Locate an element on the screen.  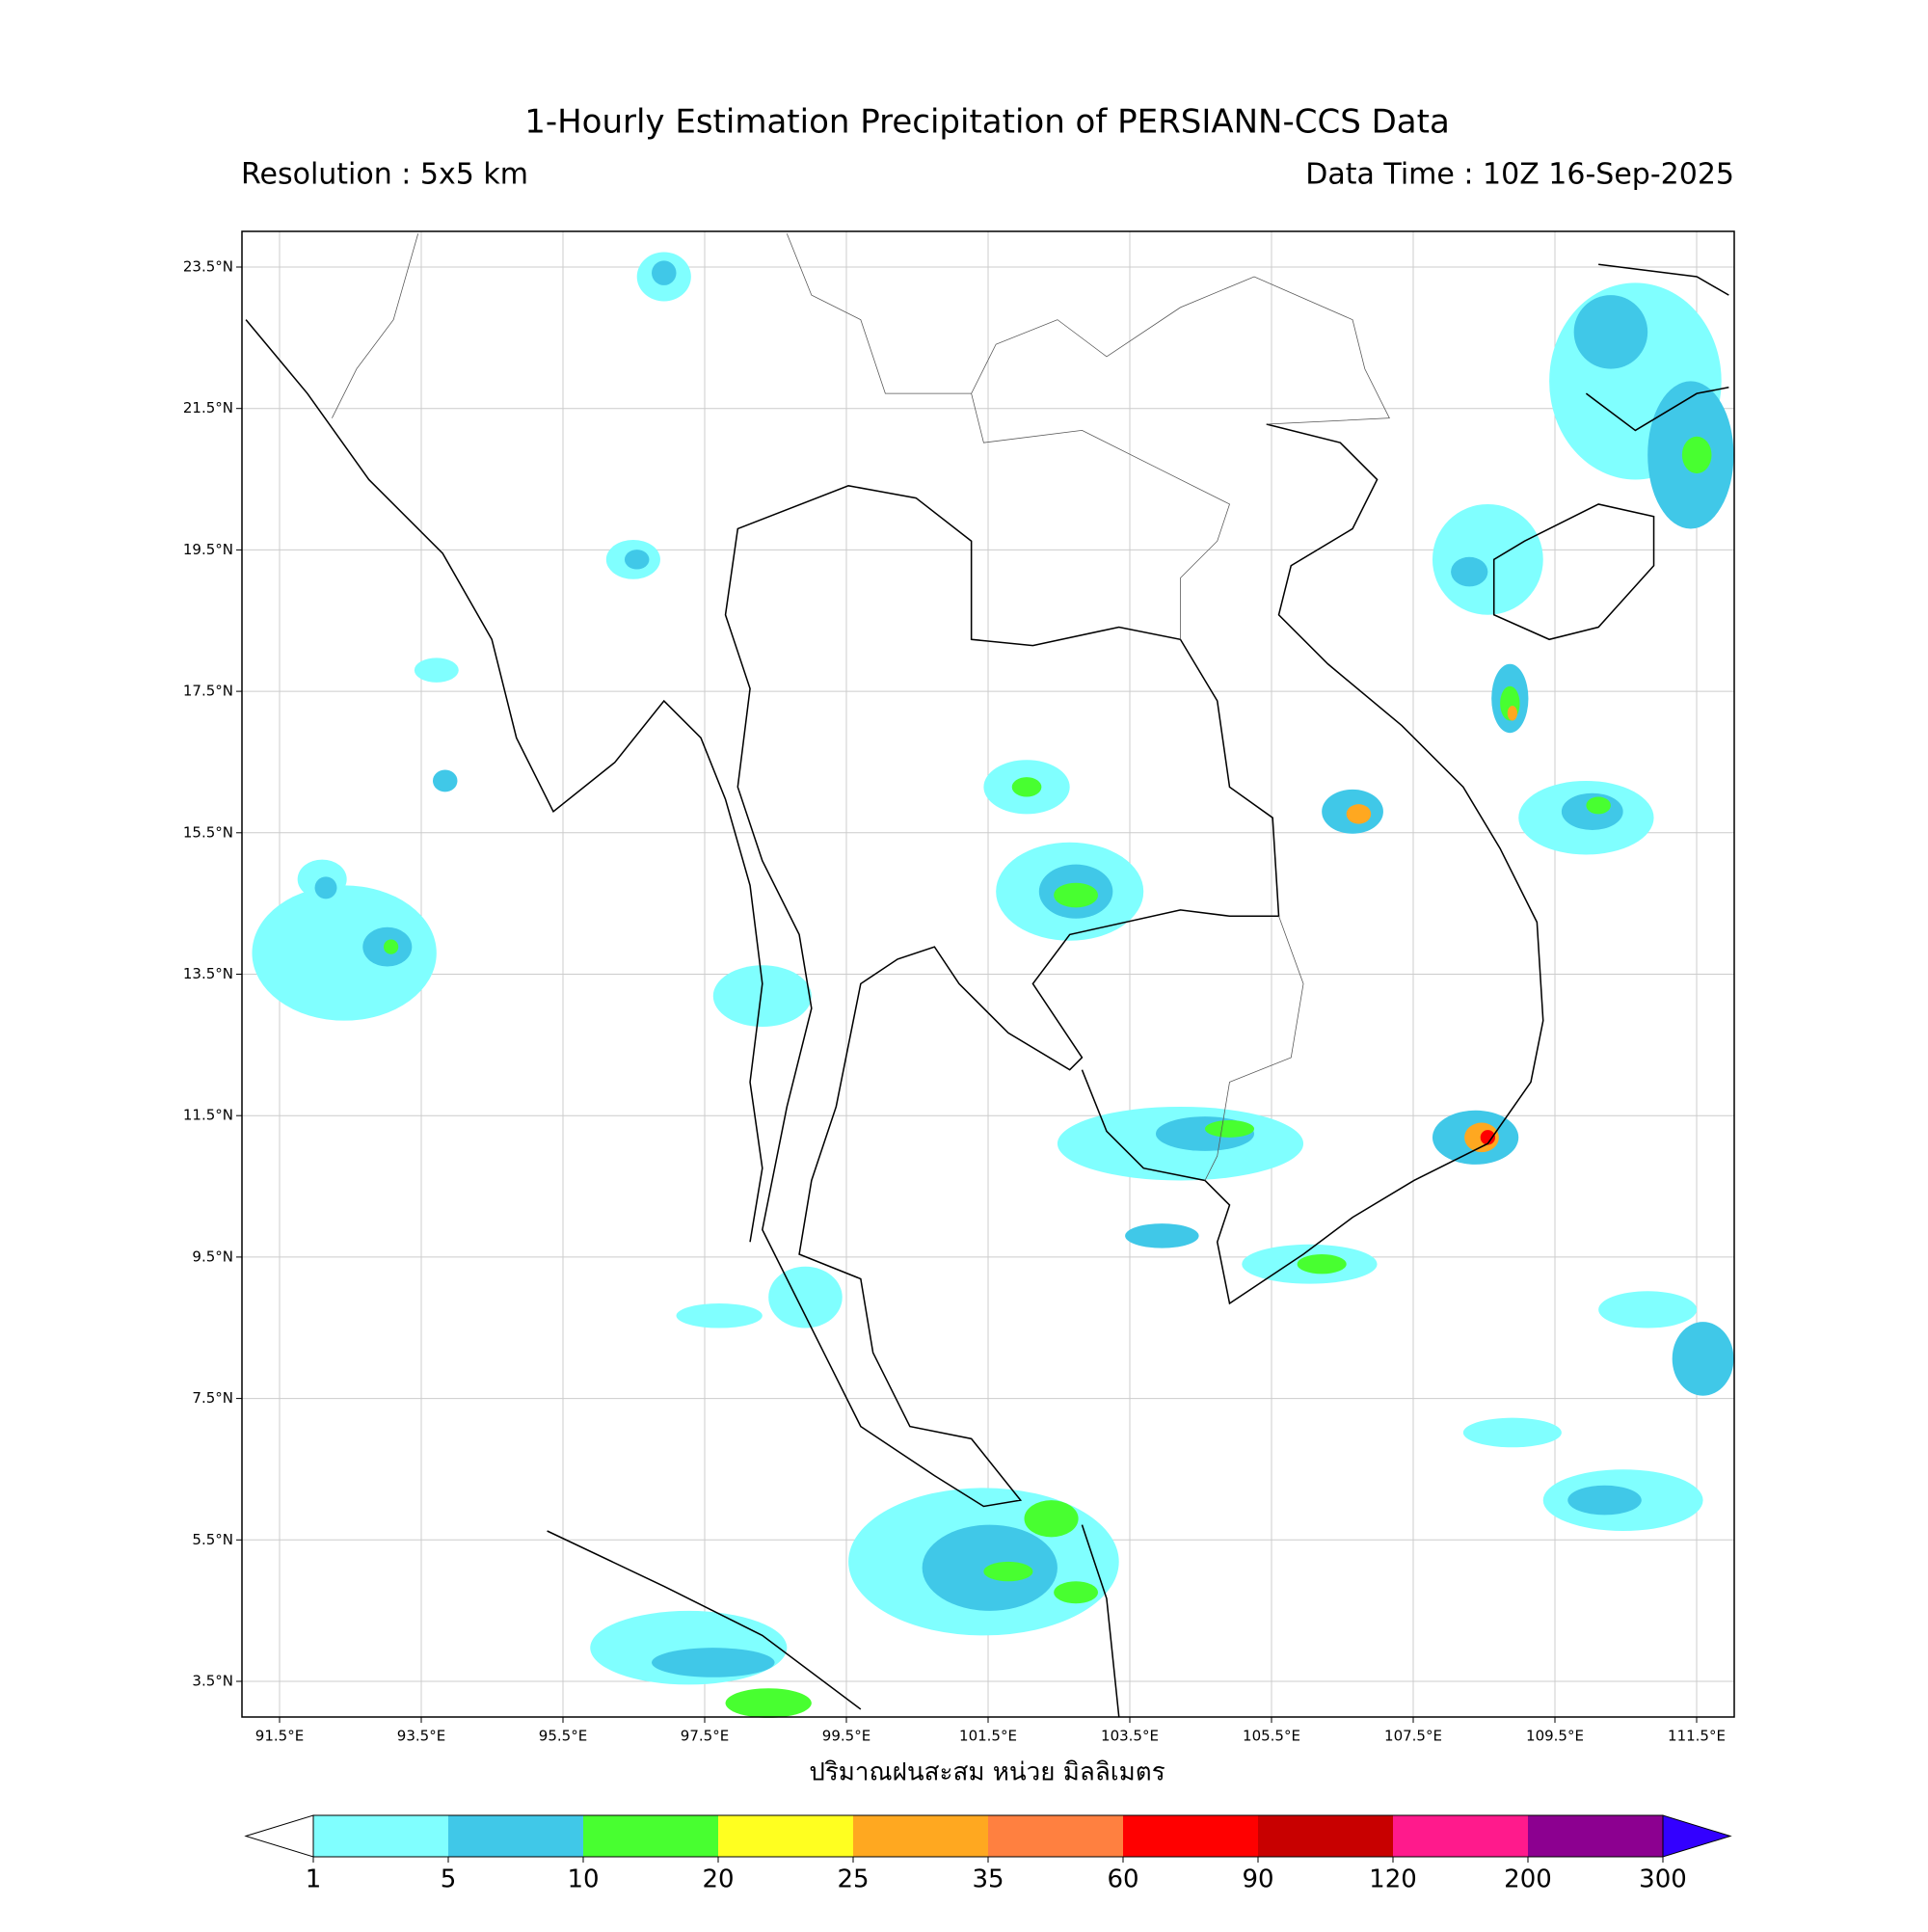
lat-label: 21.5°N is located at coordinates (208, 408).